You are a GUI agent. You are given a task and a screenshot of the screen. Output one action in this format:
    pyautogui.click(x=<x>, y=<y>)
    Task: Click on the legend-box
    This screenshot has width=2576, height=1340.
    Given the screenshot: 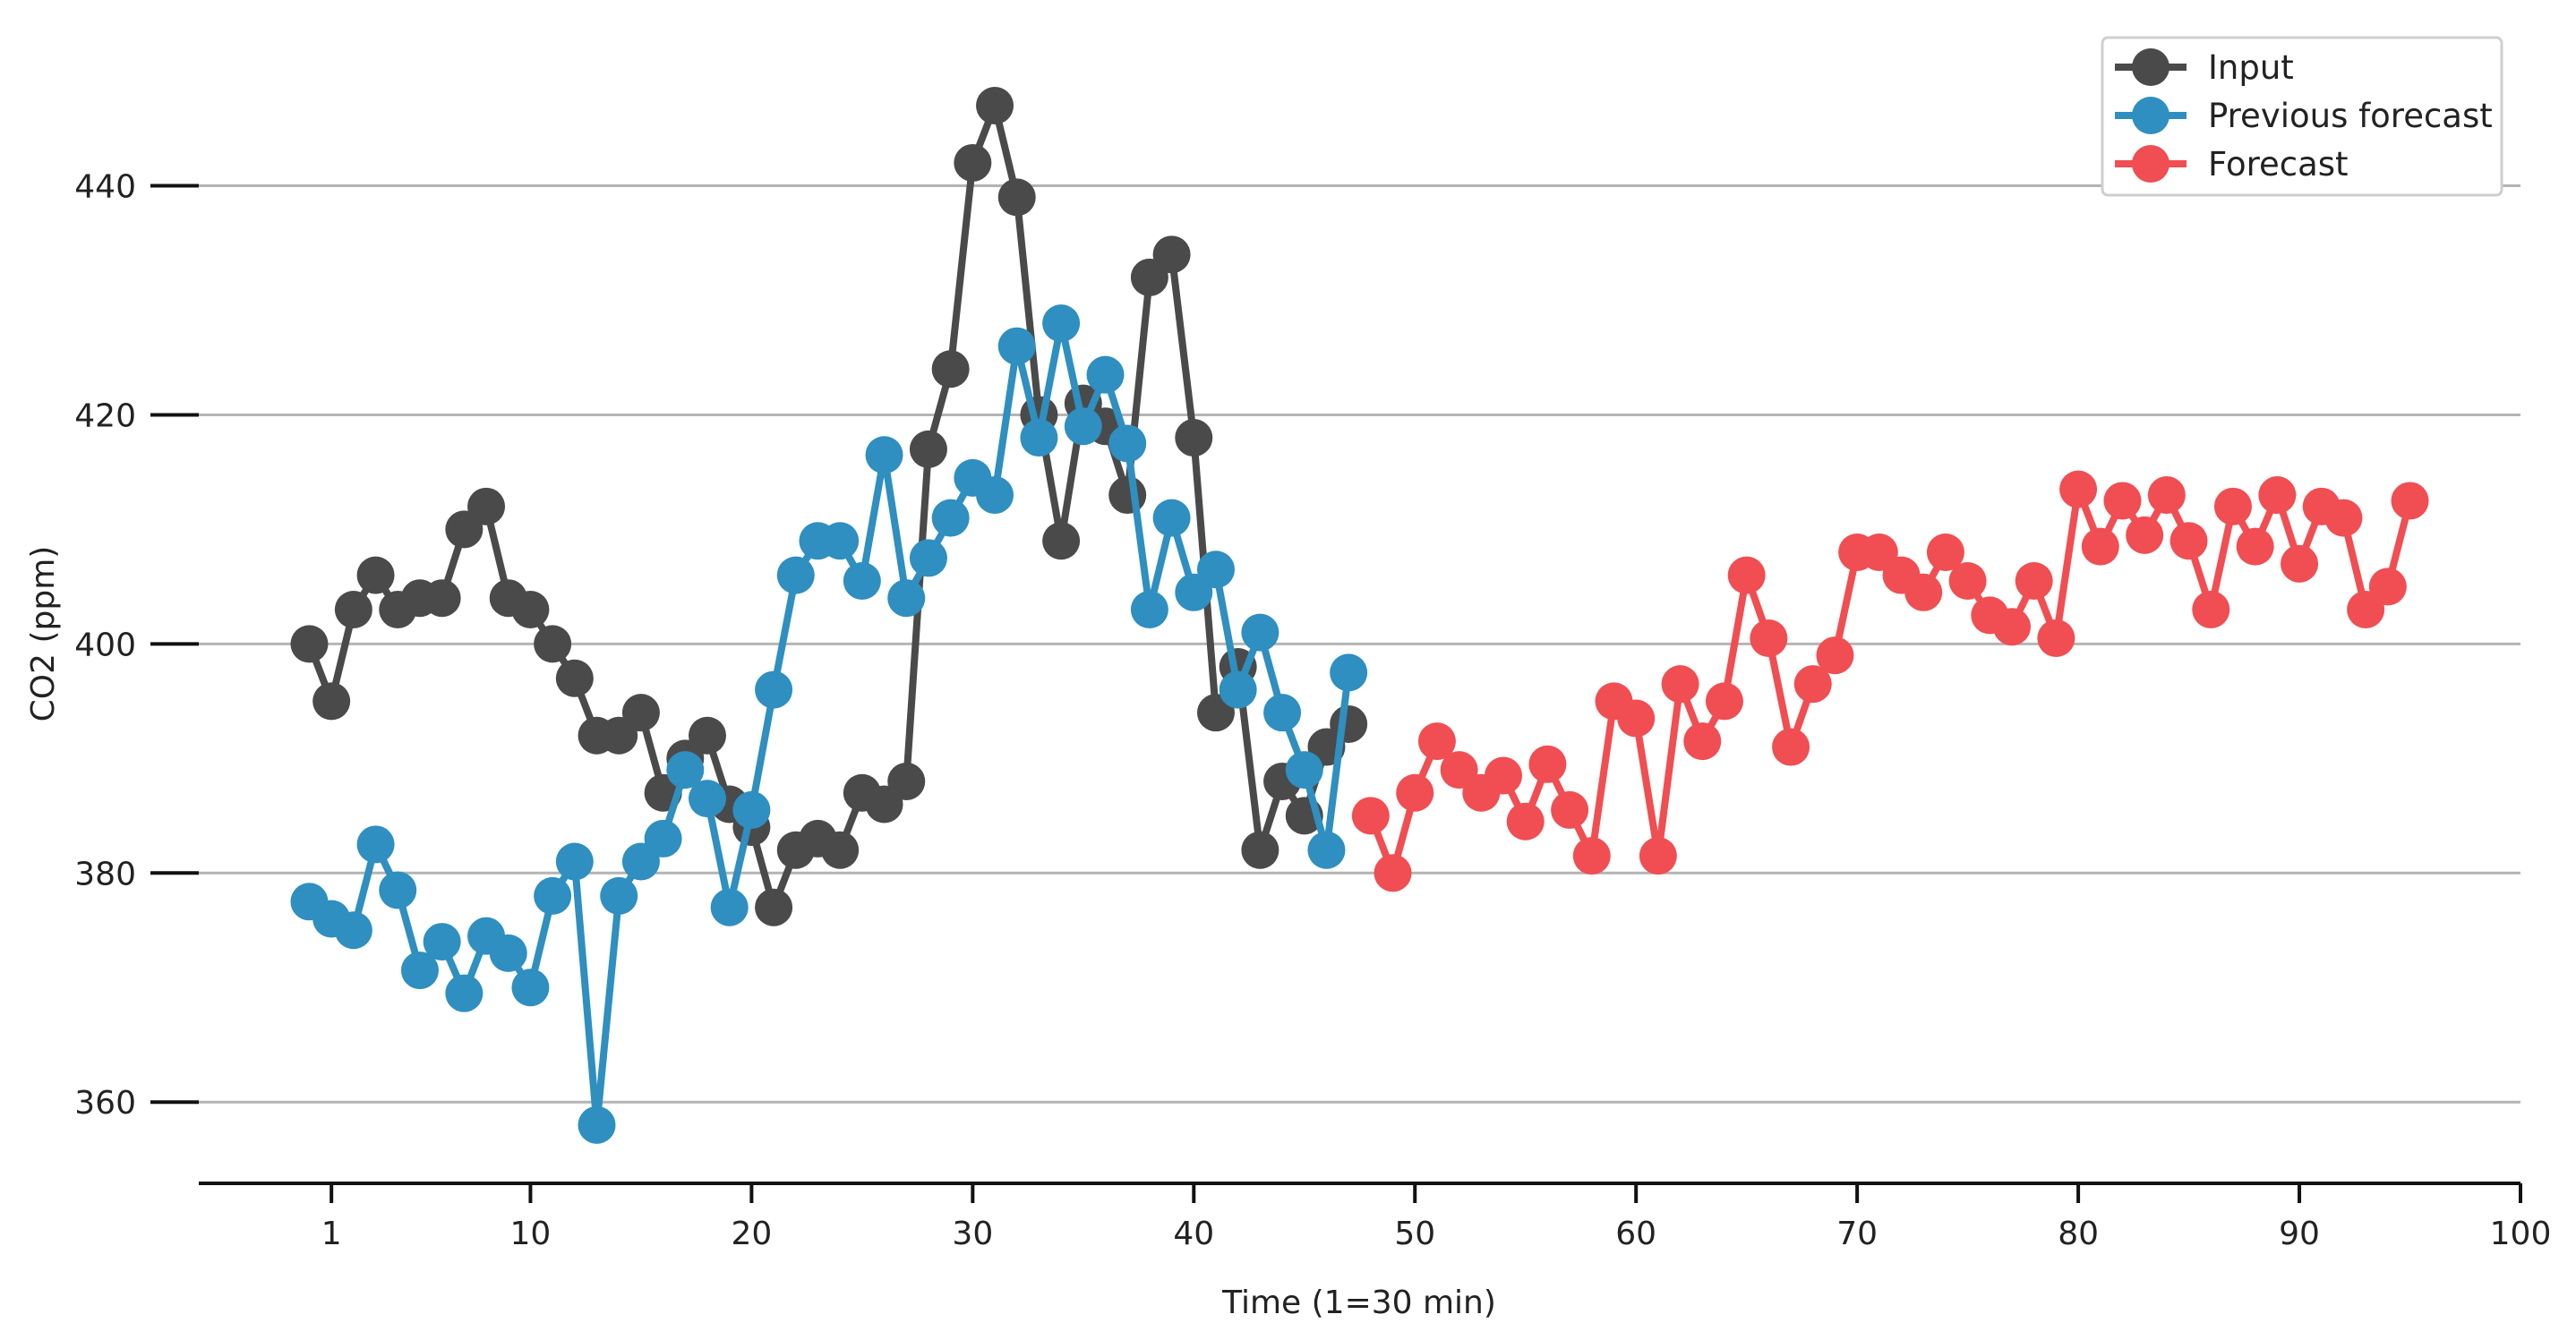 What is the action you would take?
    pyautogui.click(x=2302, y=116)
    